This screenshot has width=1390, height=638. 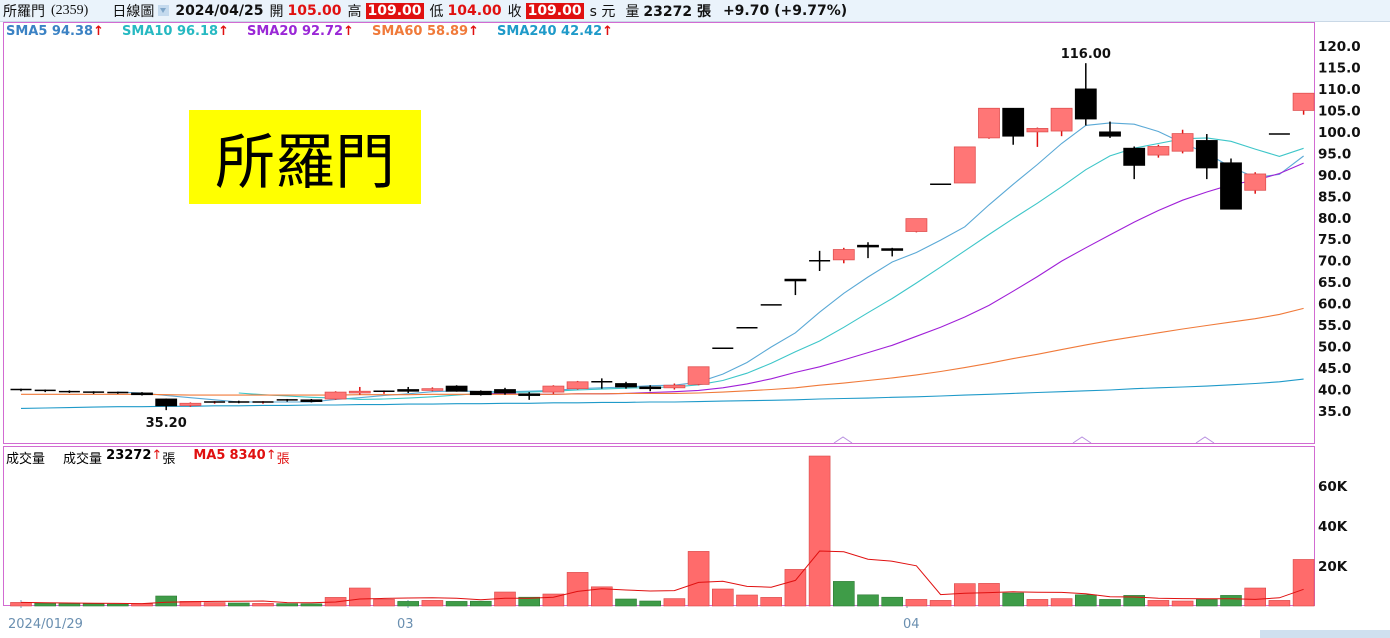 What do you see at coordinates (911, 624) in the screenshot?
I see `x-axis-label: 04` at bounding box center [911, 624].